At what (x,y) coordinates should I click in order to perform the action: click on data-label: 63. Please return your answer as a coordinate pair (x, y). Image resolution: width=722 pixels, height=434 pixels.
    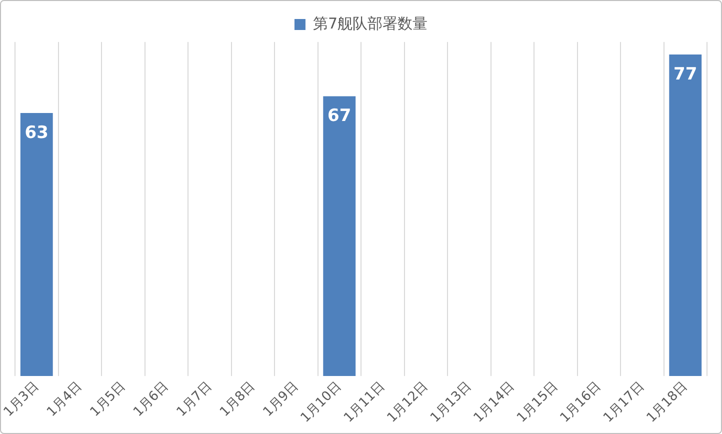
    Looking at the image, I should click on (36, 132).